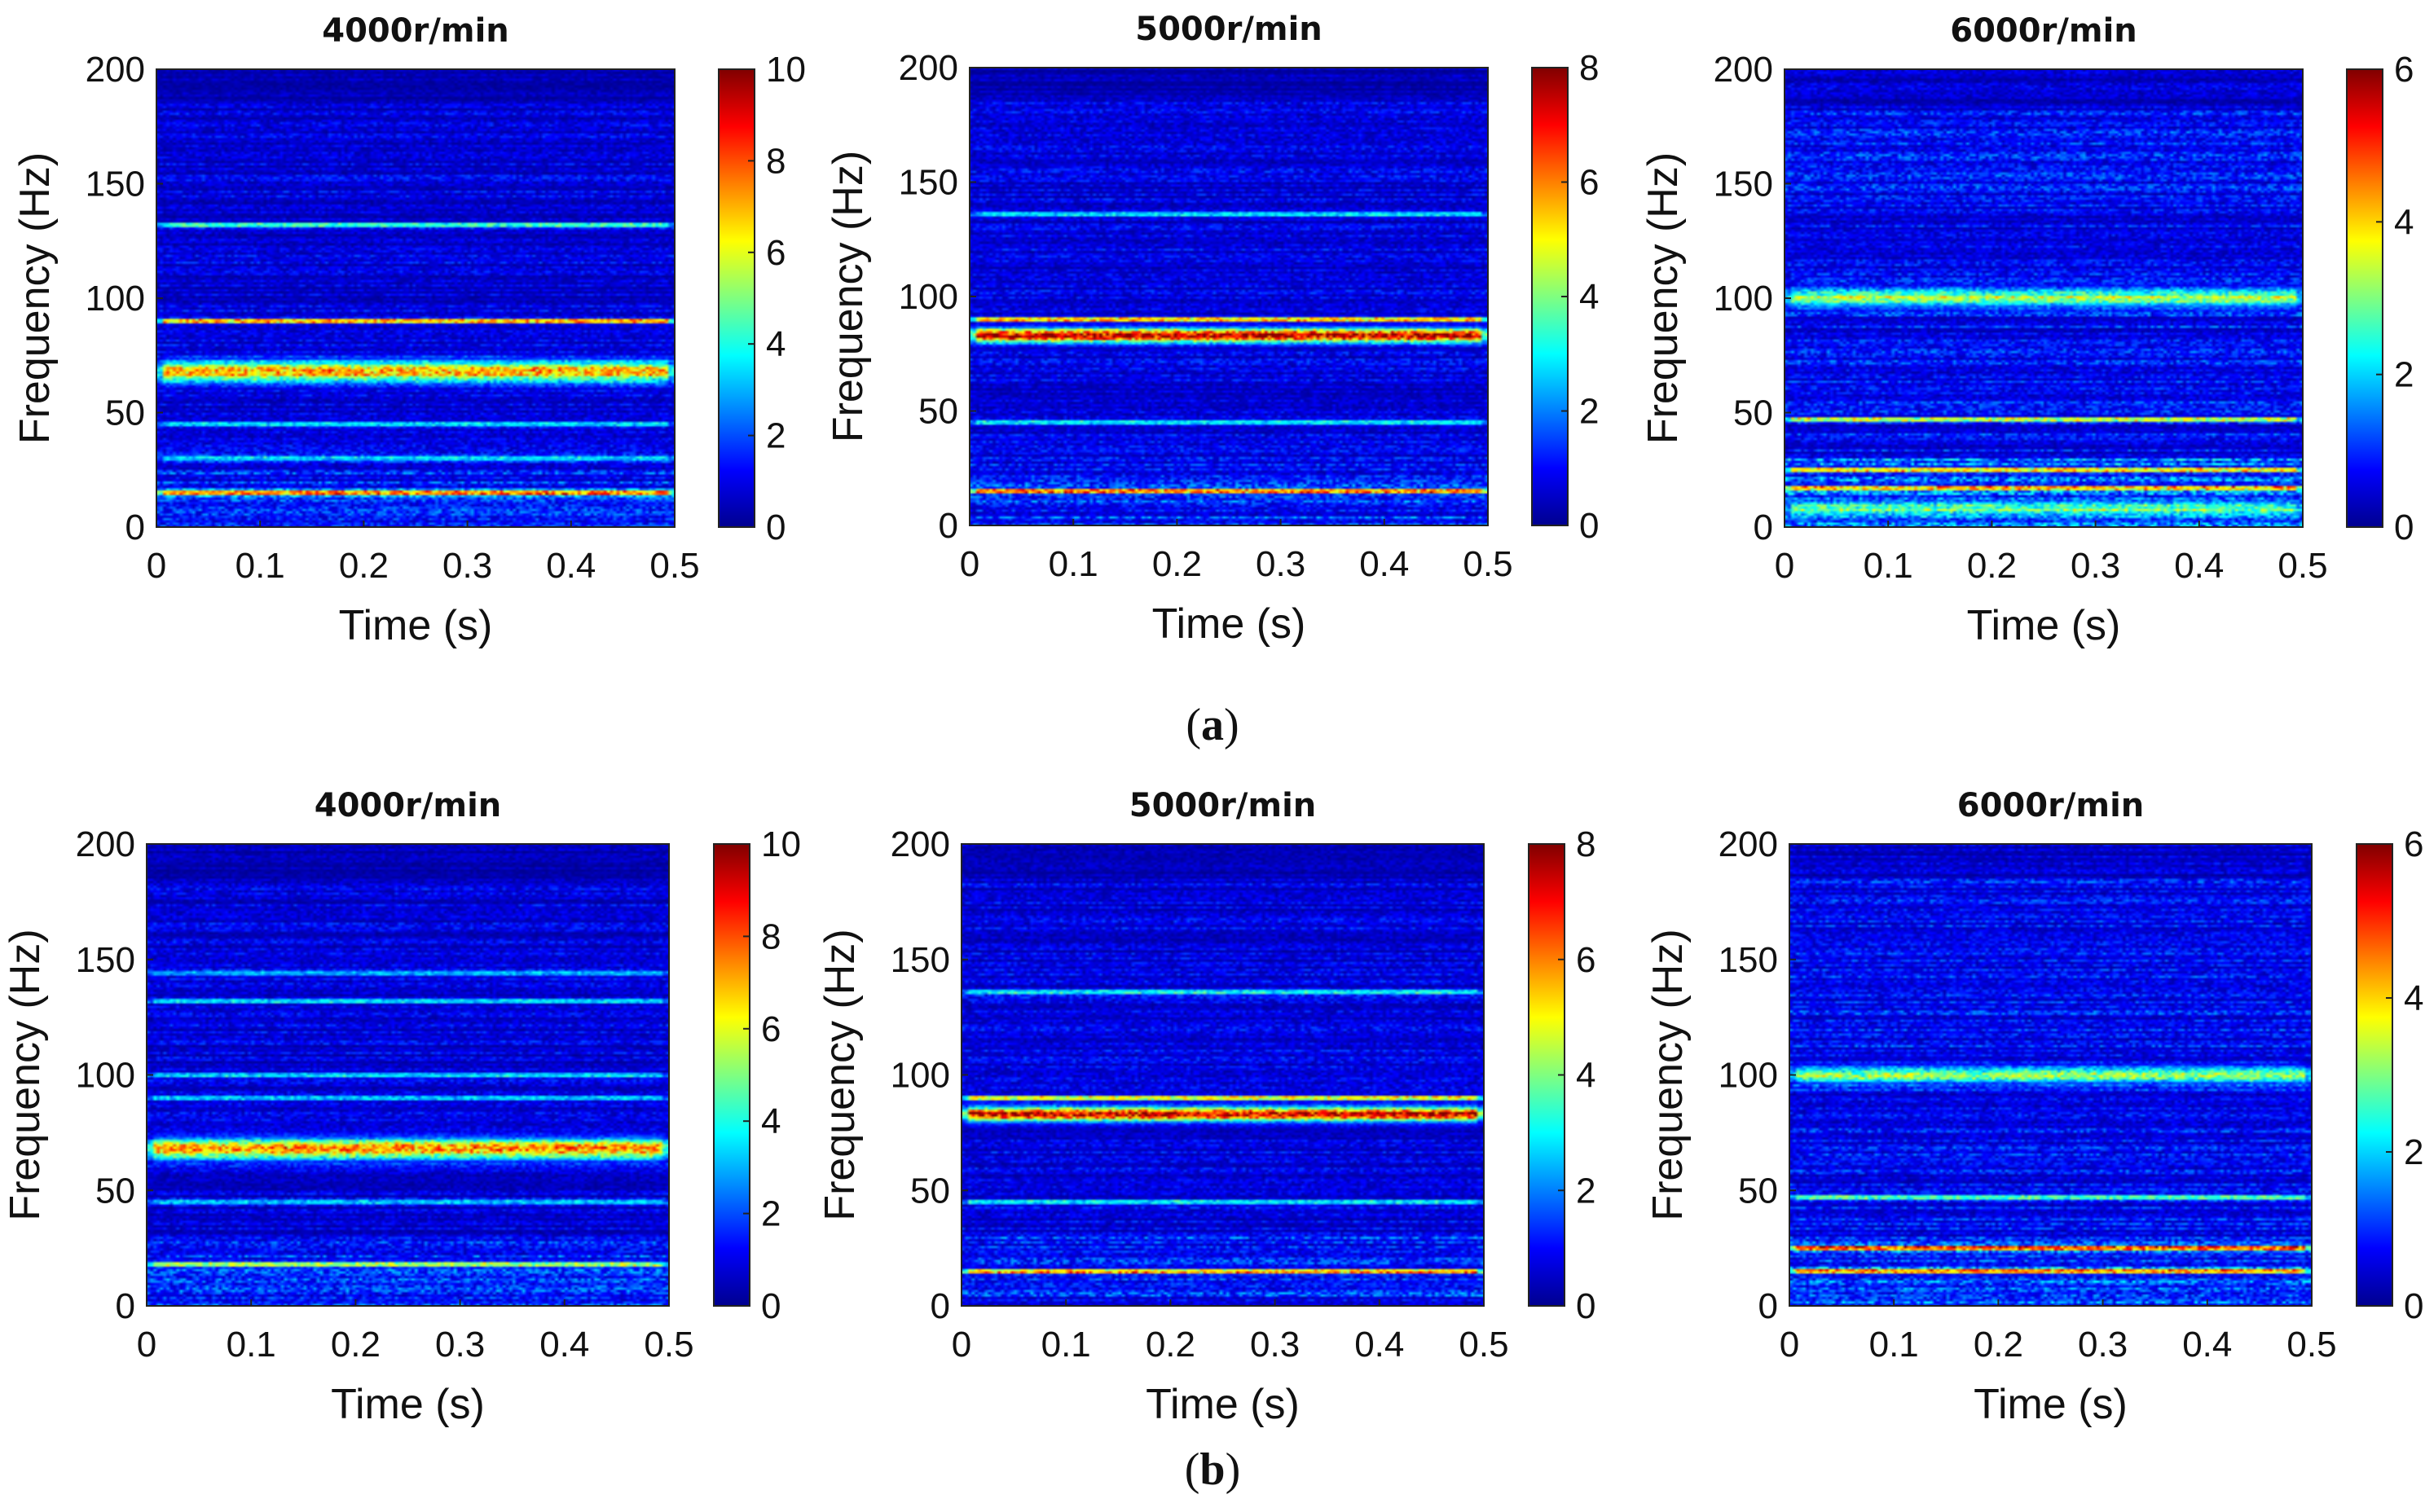 This screenshot has height=1512, width=2425. I want to click on row-label-b-letter: b, so click(1212, 1469).